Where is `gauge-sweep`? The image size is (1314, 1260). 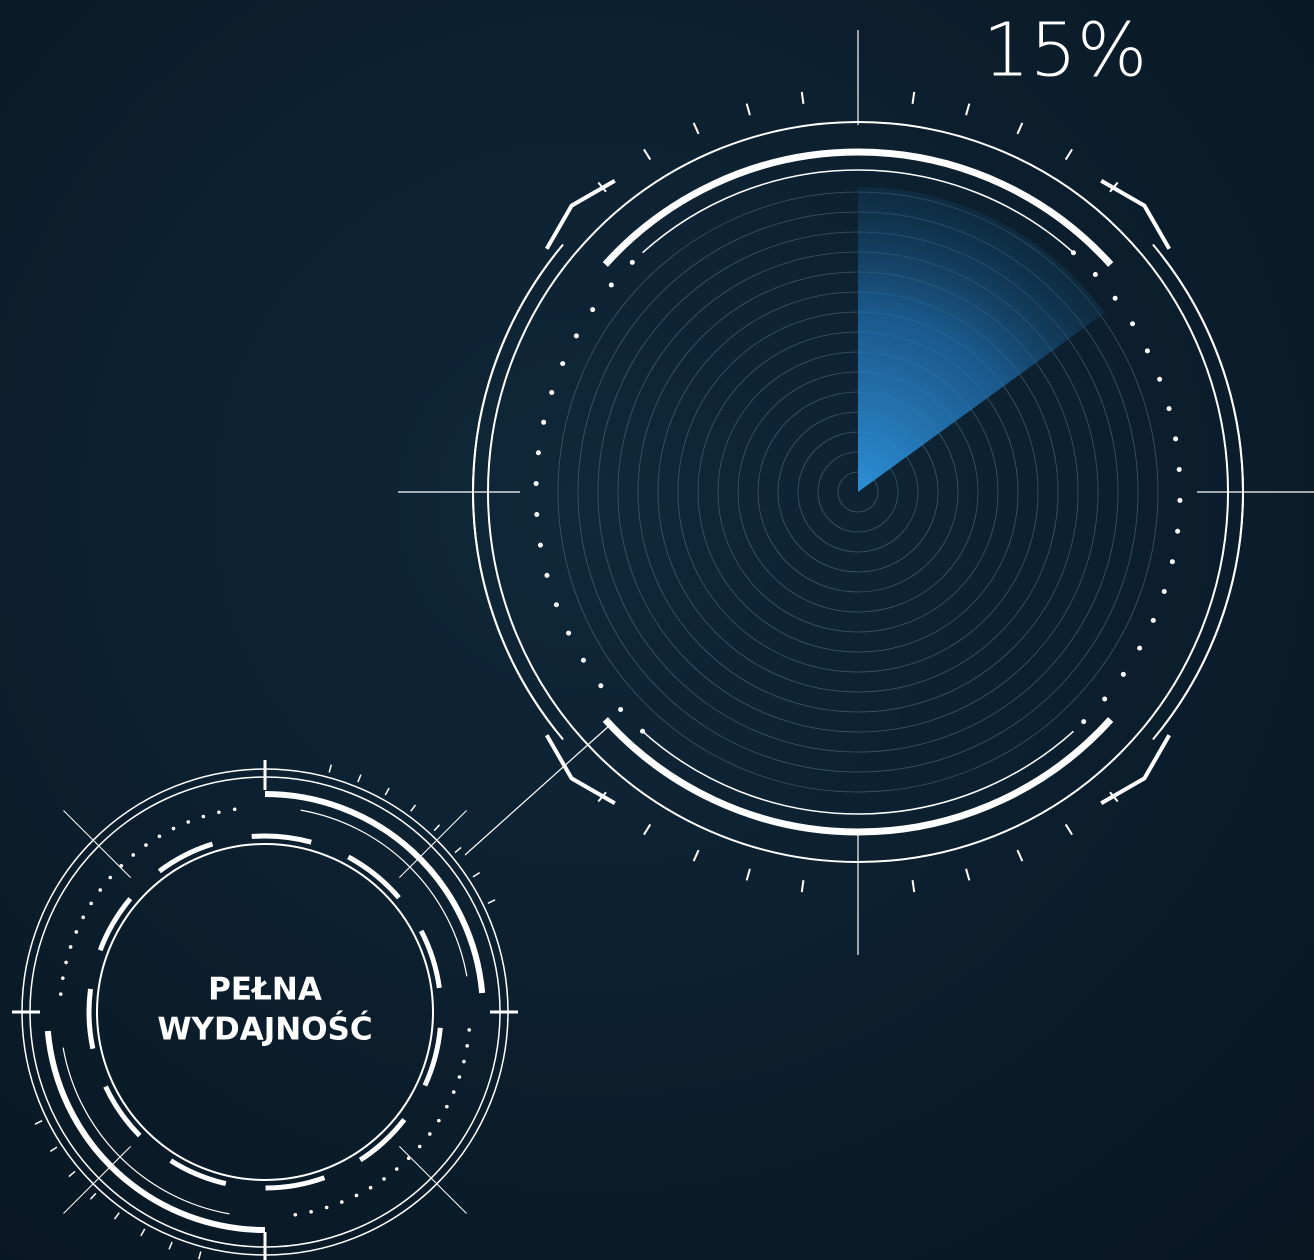
gauge-sweep is located at coordinates (981, 339).